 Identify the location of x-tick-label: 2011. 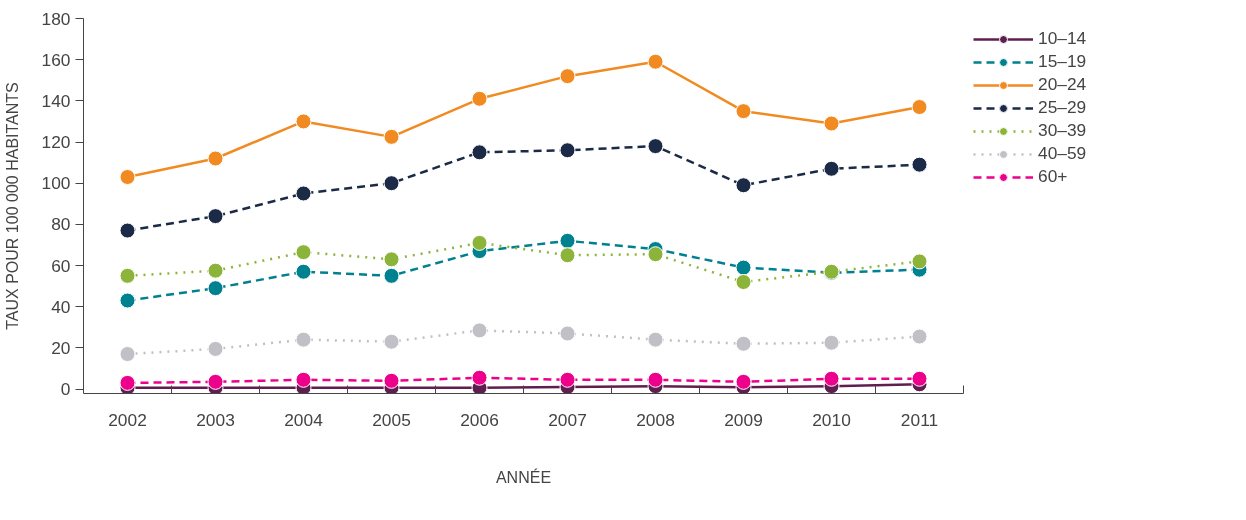
(919, 419).